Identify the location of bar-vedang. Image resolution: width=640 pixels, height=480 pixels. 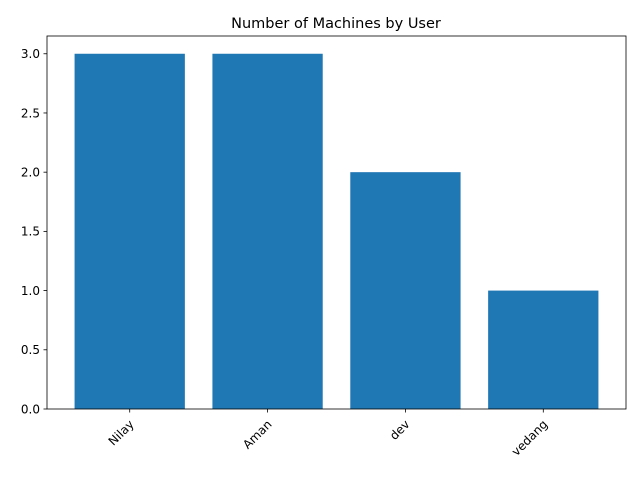
(543, 349).